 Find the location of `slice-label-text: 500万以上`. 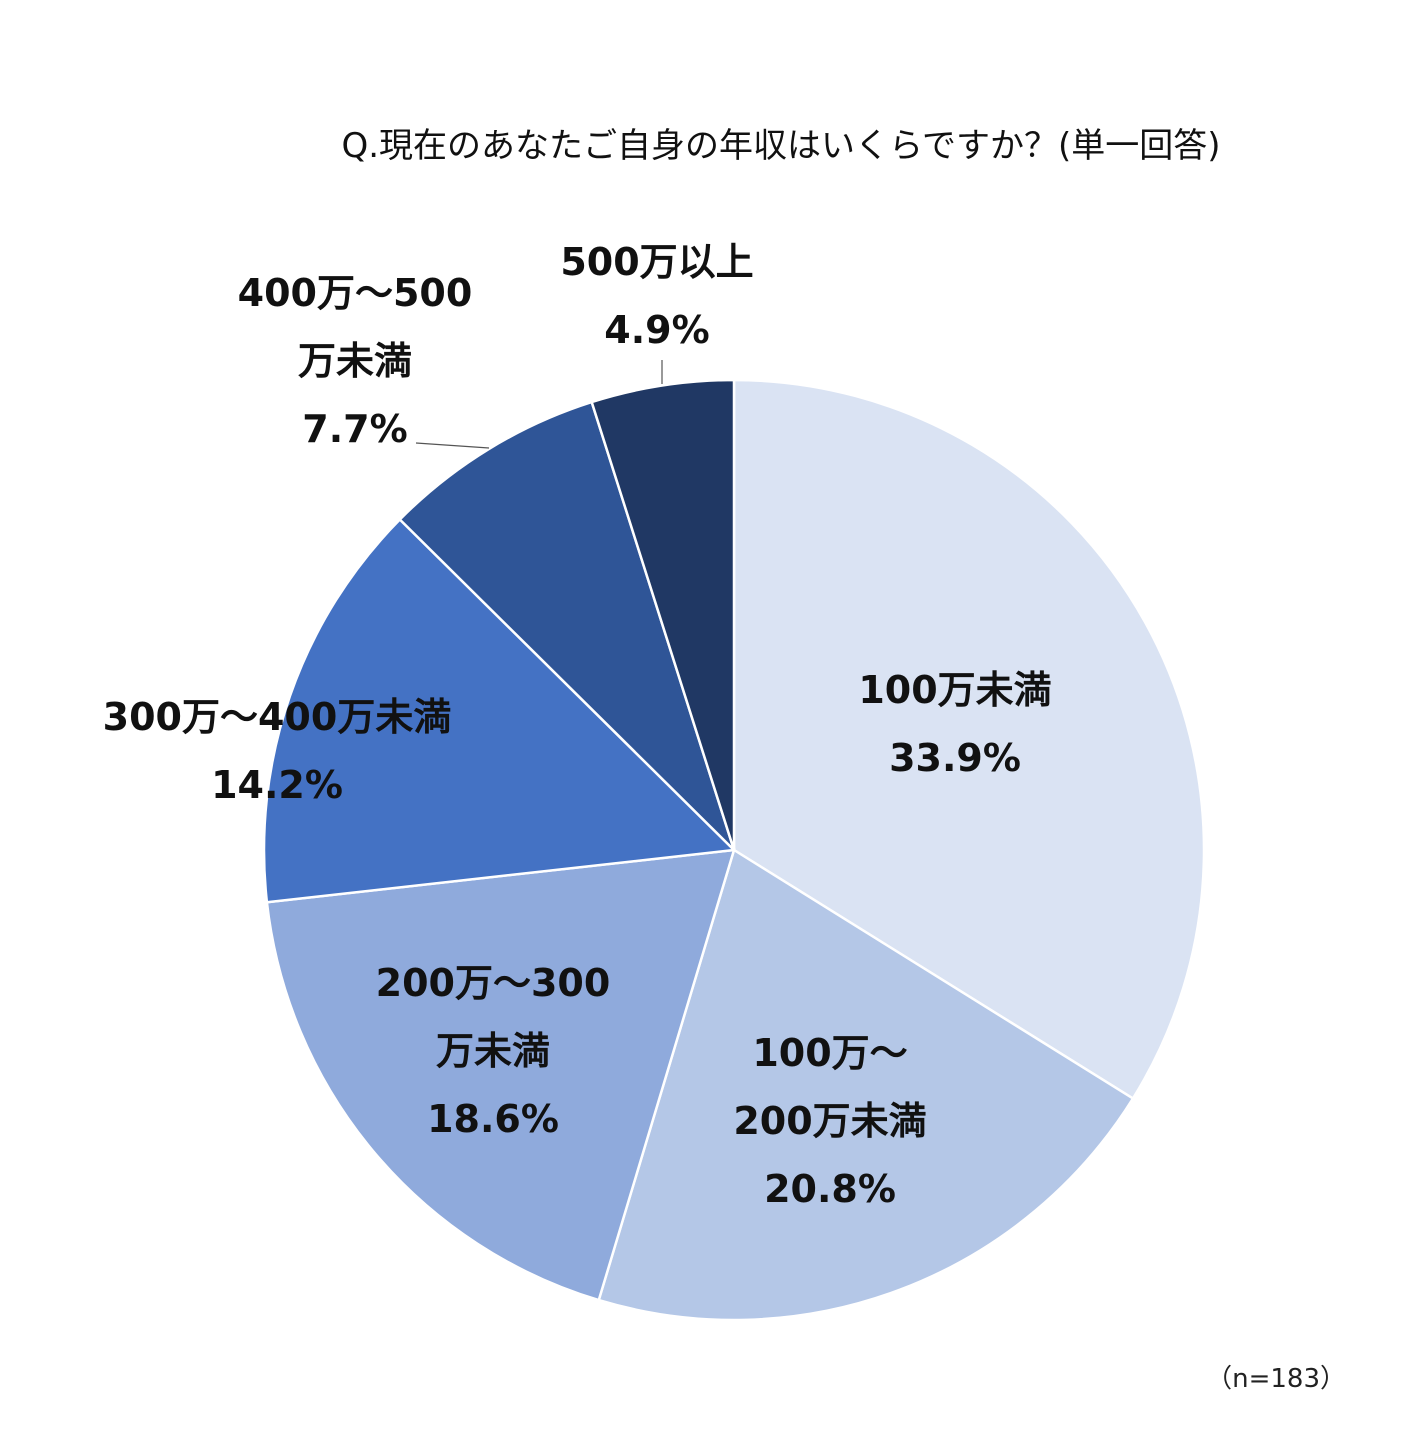

slice-label-text: 500万以上 is located at coordinates (657, 262).